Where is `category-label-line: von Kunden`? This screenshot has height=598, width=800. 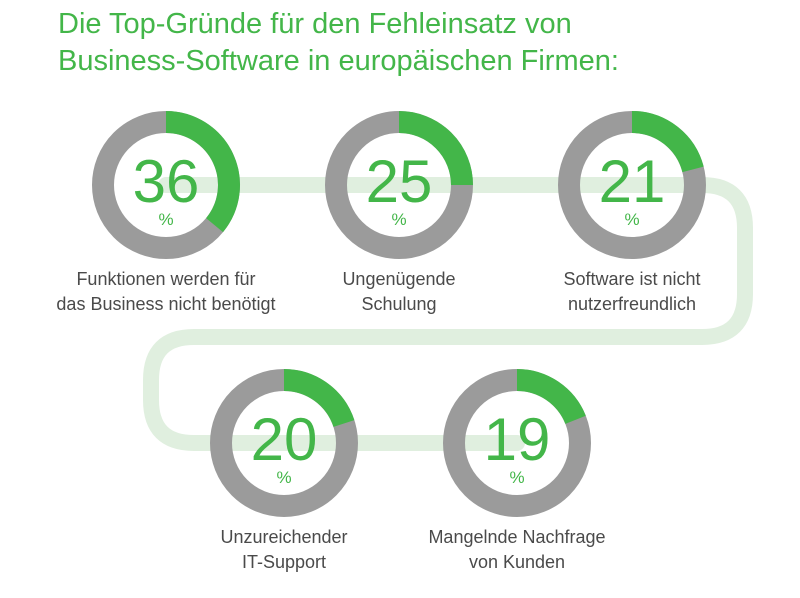 category-label-line: von Kunden is located at coordinates (517, 562).